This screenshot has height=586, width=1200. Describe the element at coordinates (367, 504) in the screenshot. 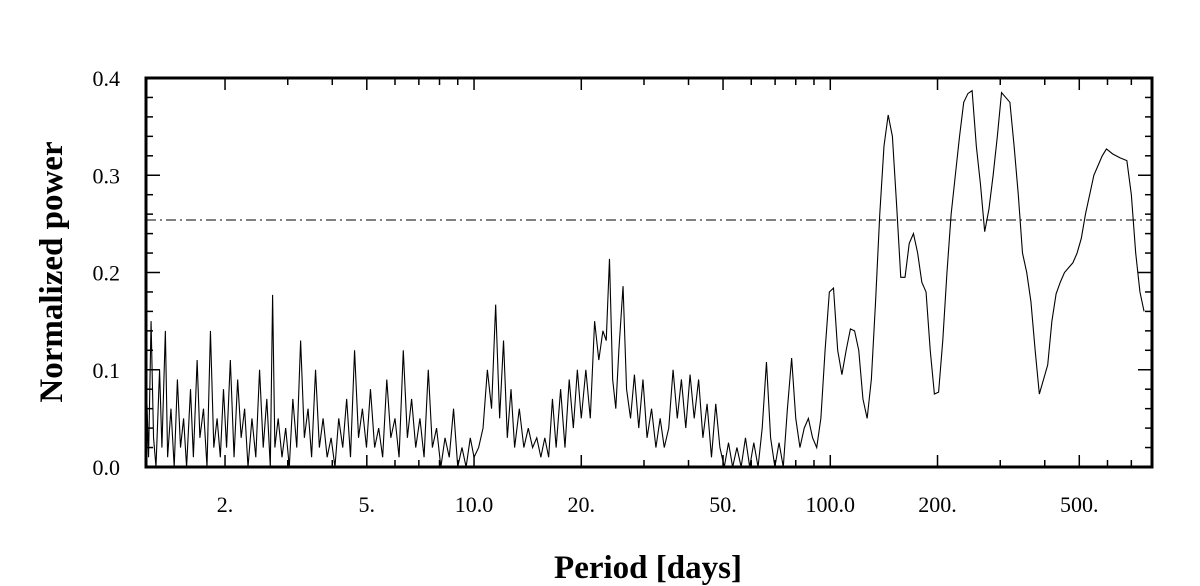

I see `x-tick-label: 5.` at that location.